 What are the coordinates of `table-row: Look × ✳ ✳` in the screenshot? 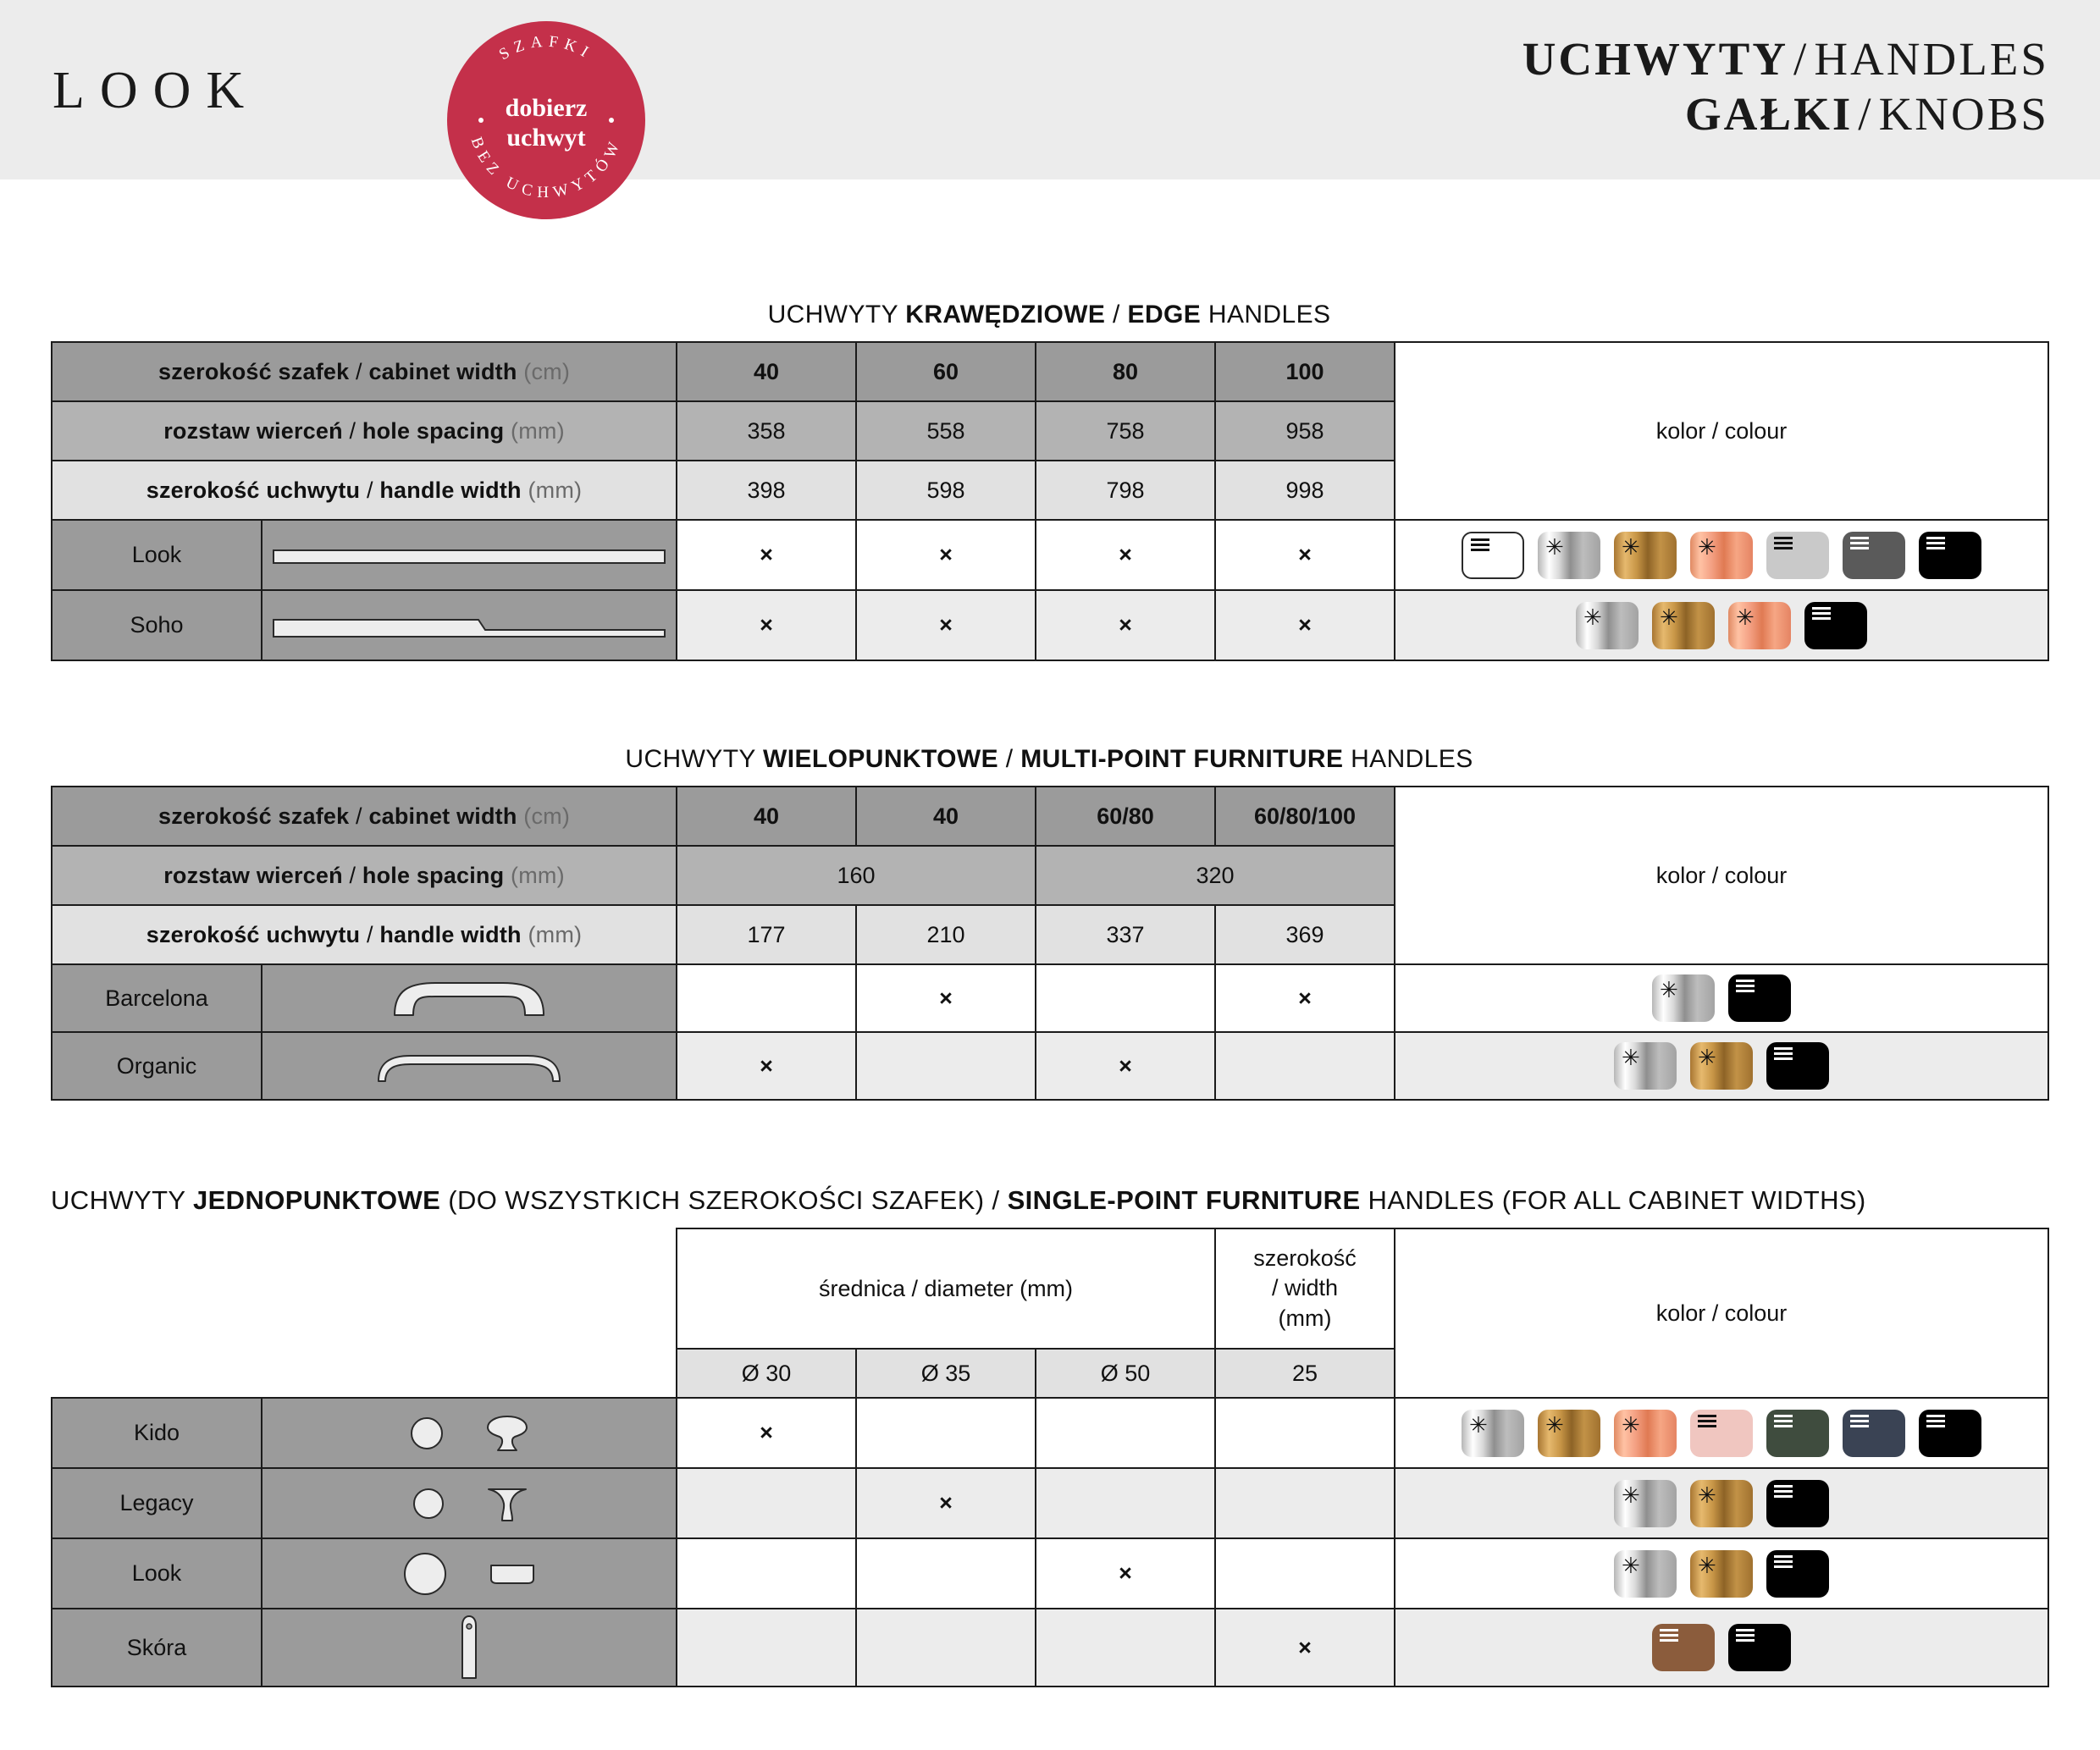 It's located at (1050, 1573).